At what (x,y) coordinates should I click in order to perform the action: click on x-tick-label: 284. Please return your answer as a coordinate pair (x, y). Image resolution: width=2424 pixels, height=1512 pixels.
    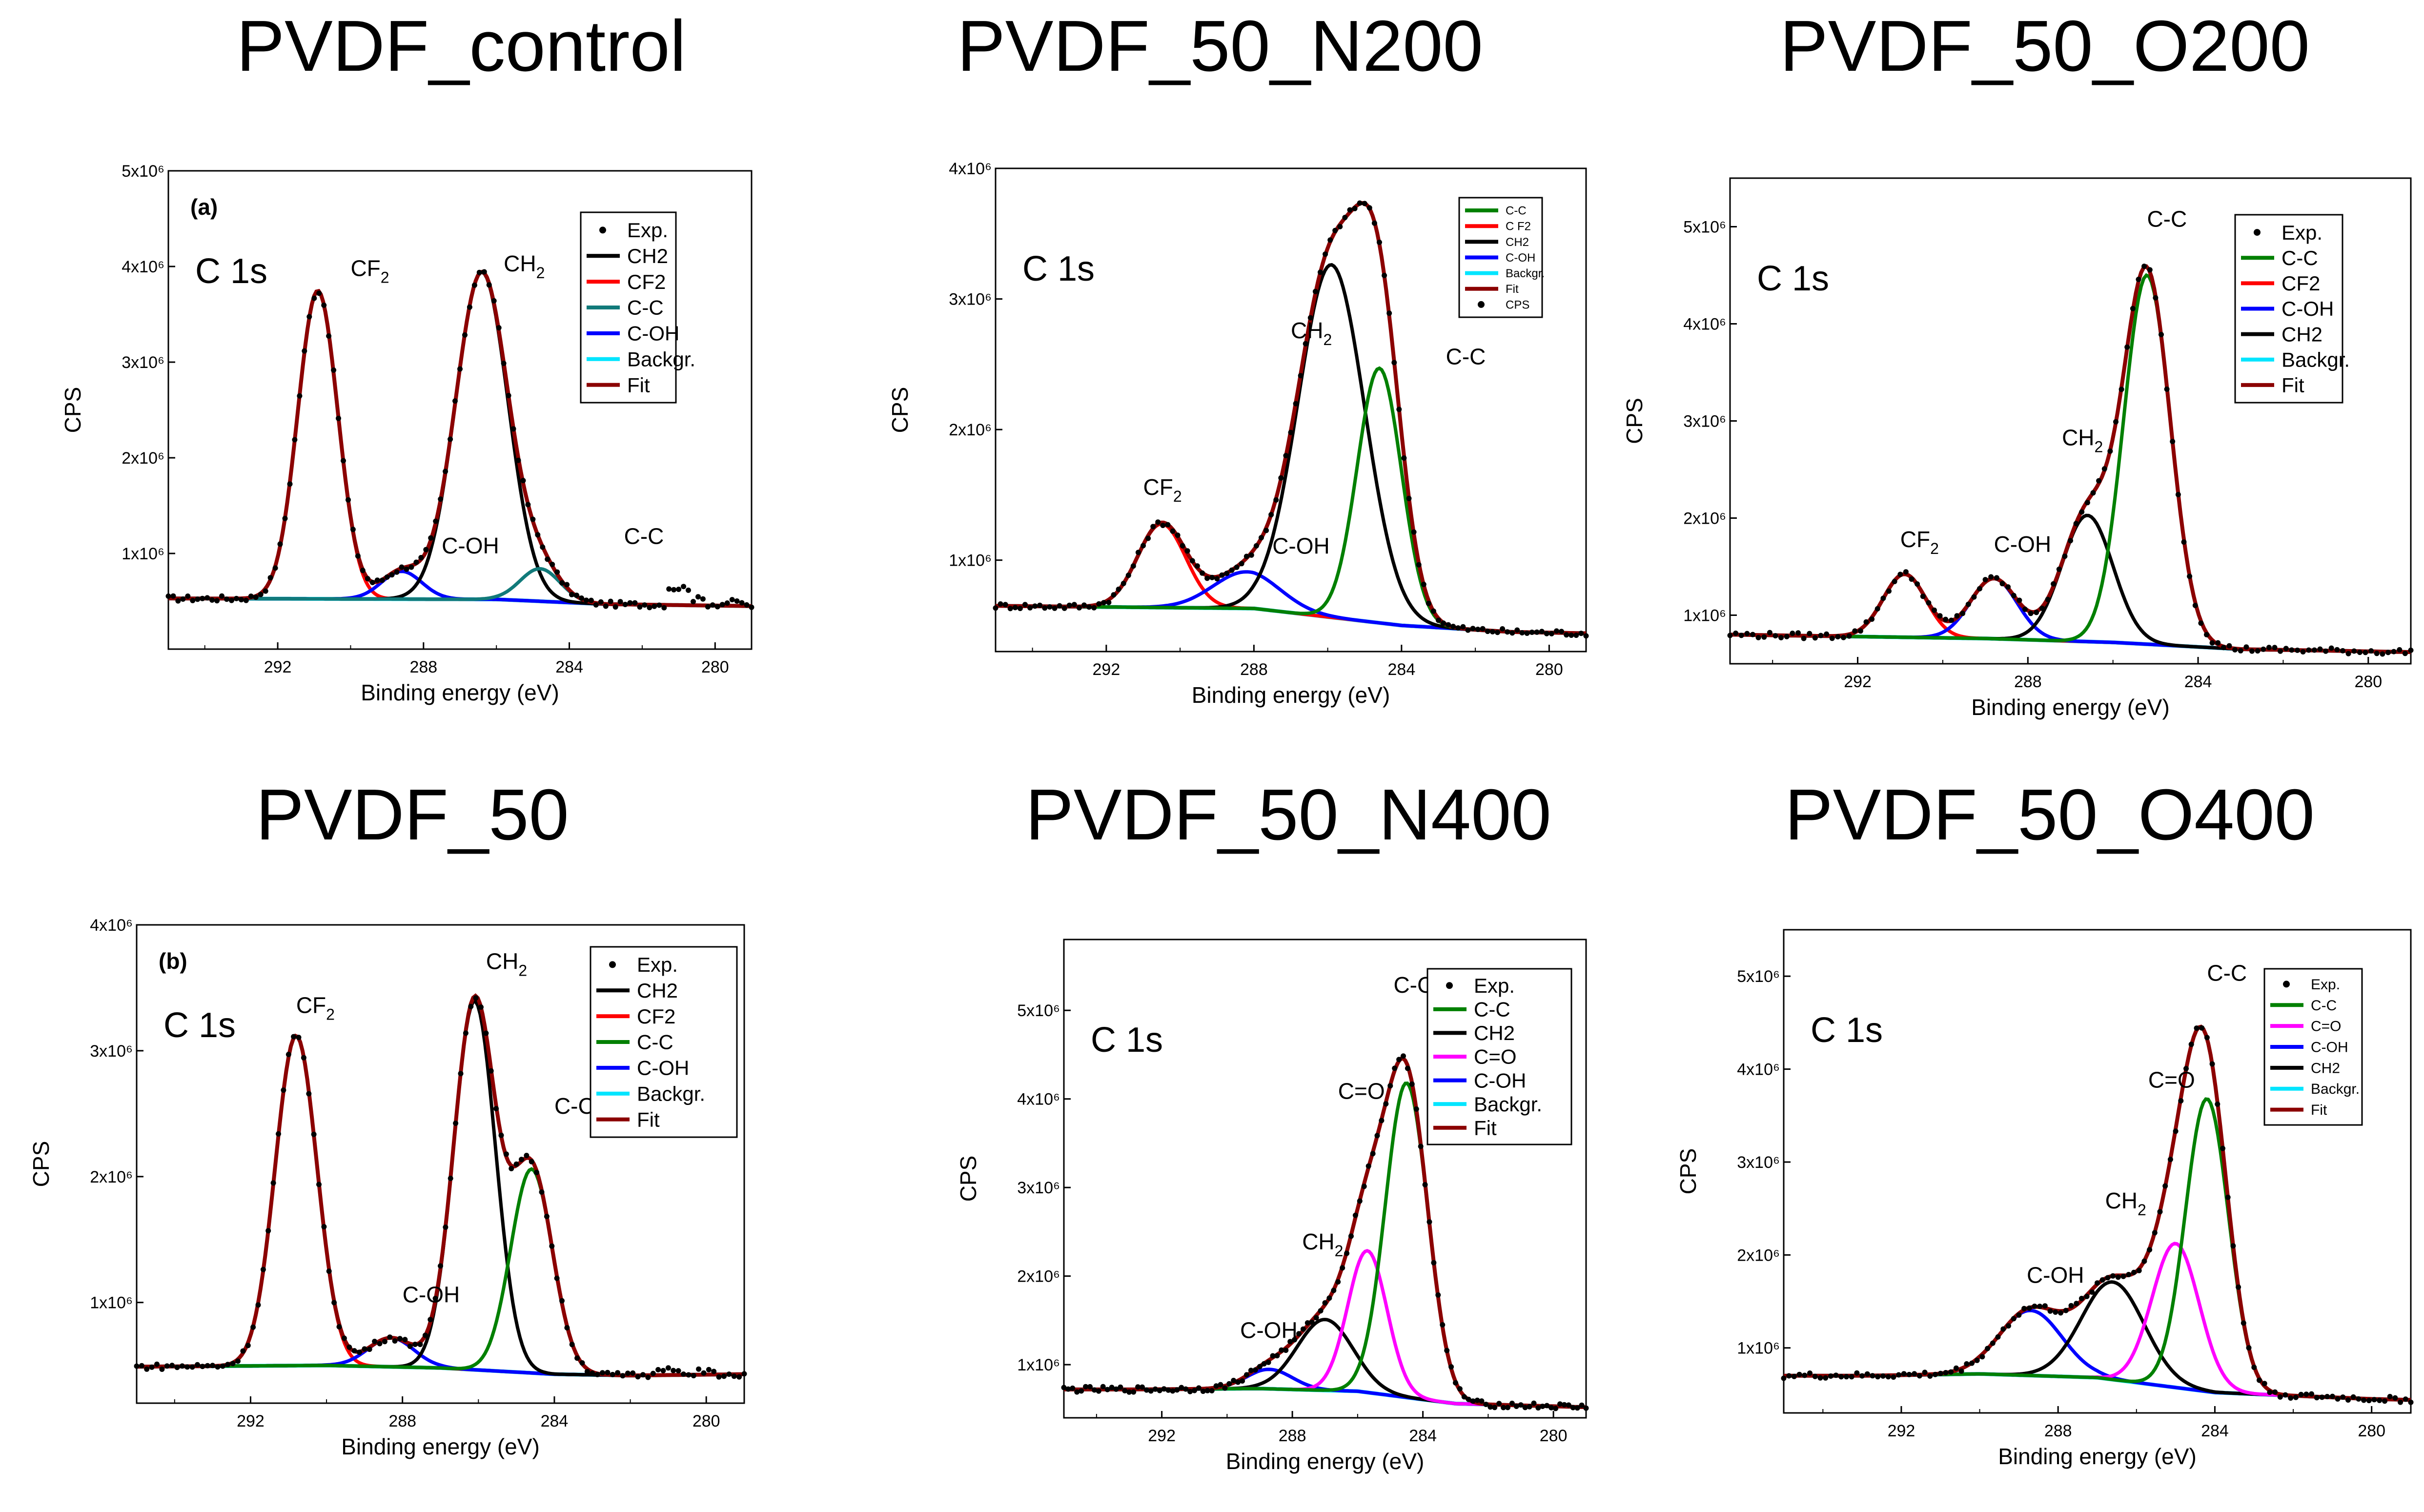
    Looking at the image, I should click on (1402, 669).